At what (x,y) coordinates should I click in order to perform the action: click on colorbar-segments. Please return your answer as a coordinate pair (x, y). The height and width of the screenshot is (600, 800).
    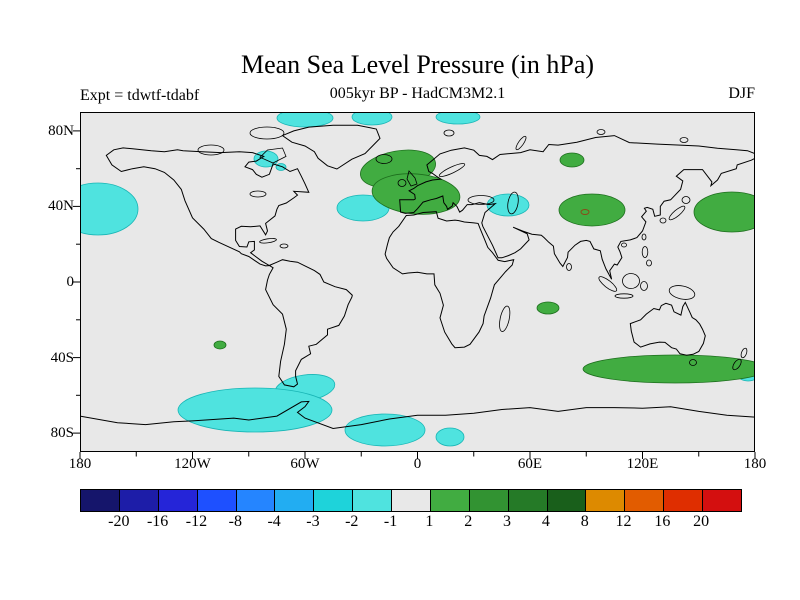
    Looking at the image, I should click on (411, 500).